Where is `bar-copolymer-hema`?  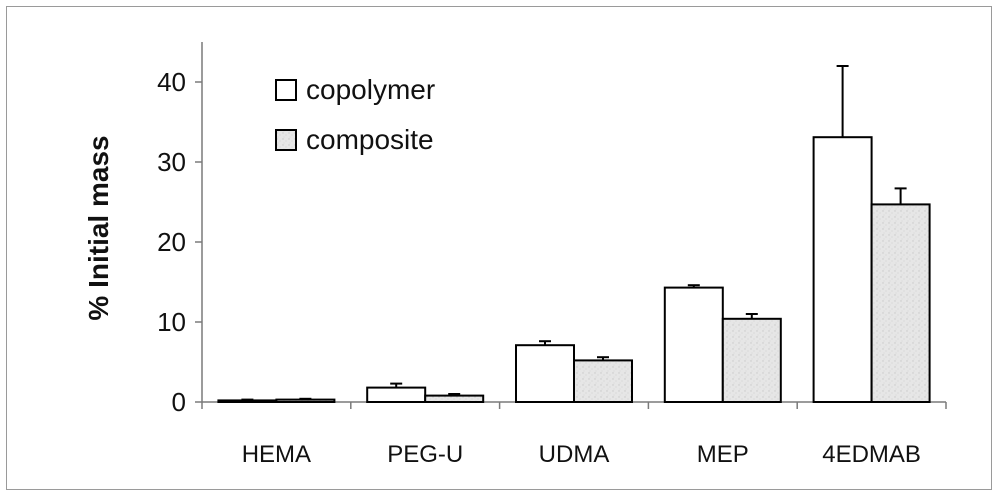 bar-copolymer-hema is located at coordinates (247, 401).